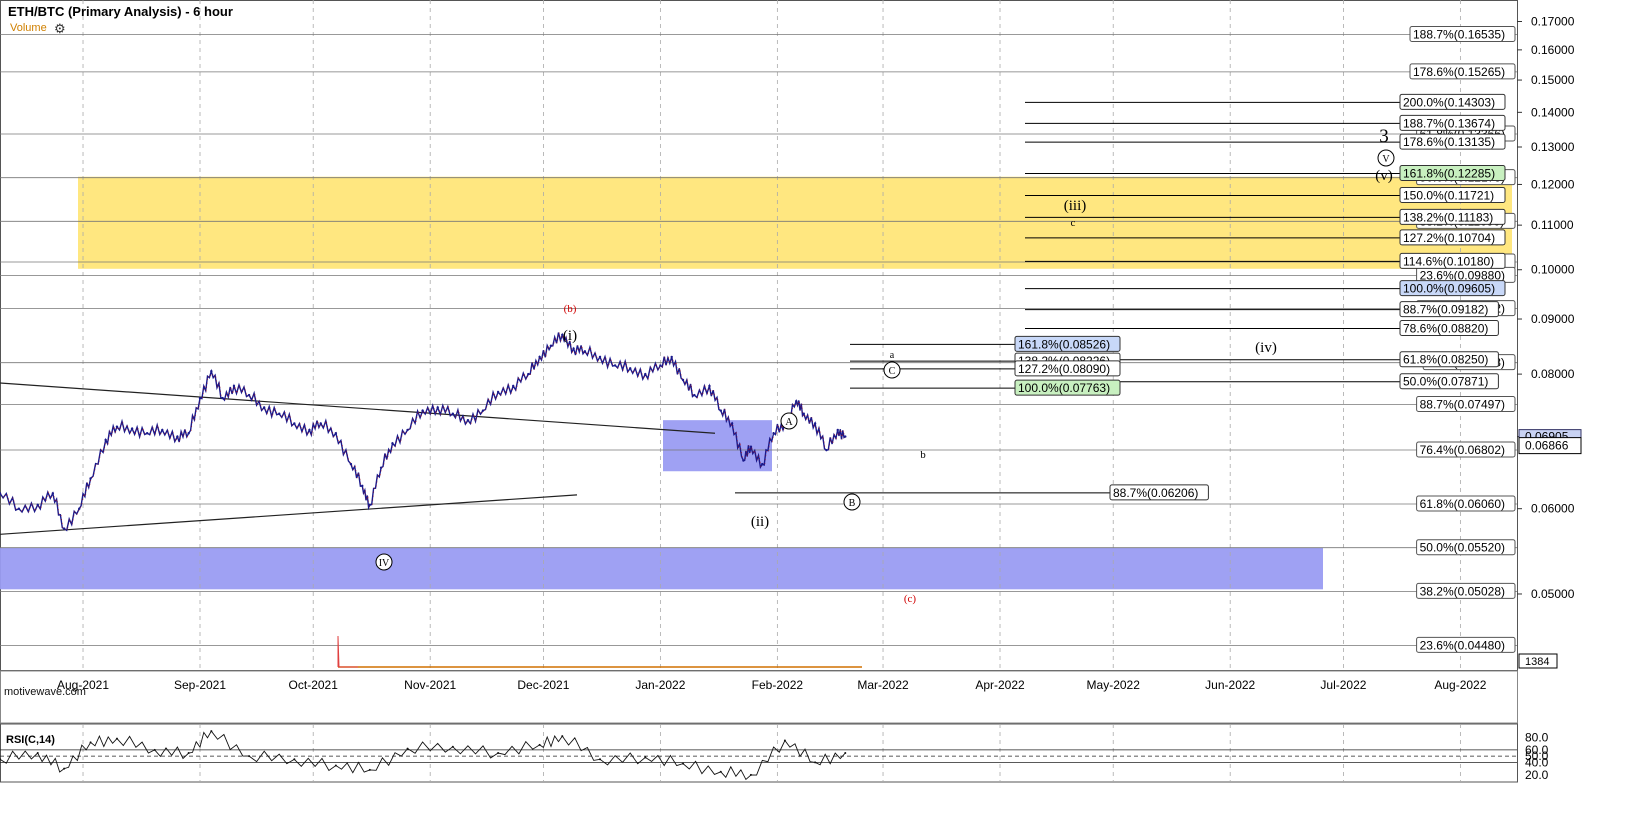 This screenshot has height=817, width=1644. Describe the element at coordinates (384, 562) in the screenshot. I see `wave-label-circled: IV` at that location.